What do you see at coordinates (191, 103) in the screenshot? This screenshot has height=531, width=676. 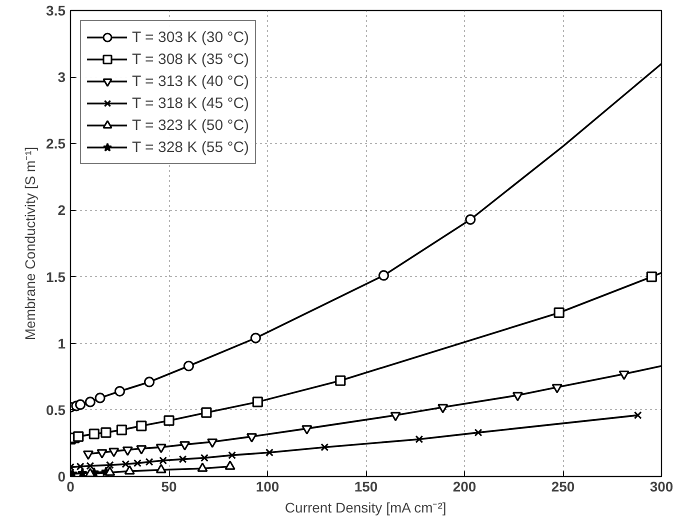 I see `legend-label: T = 318 K (45 °C)` at bounding box center [191, 103].